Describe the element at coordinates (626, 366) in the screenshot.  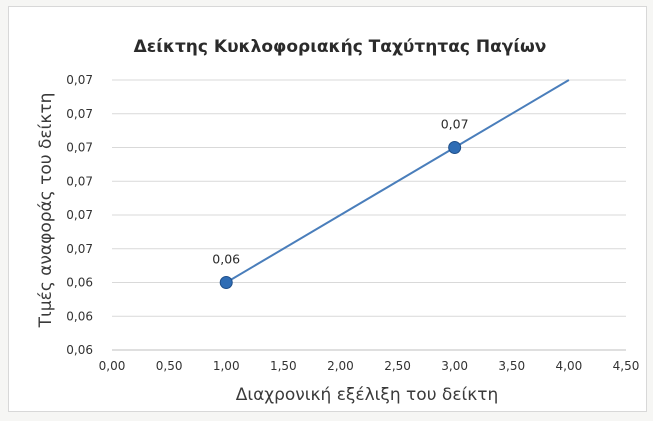
I see `x-tick-label: 4,50` at that location.